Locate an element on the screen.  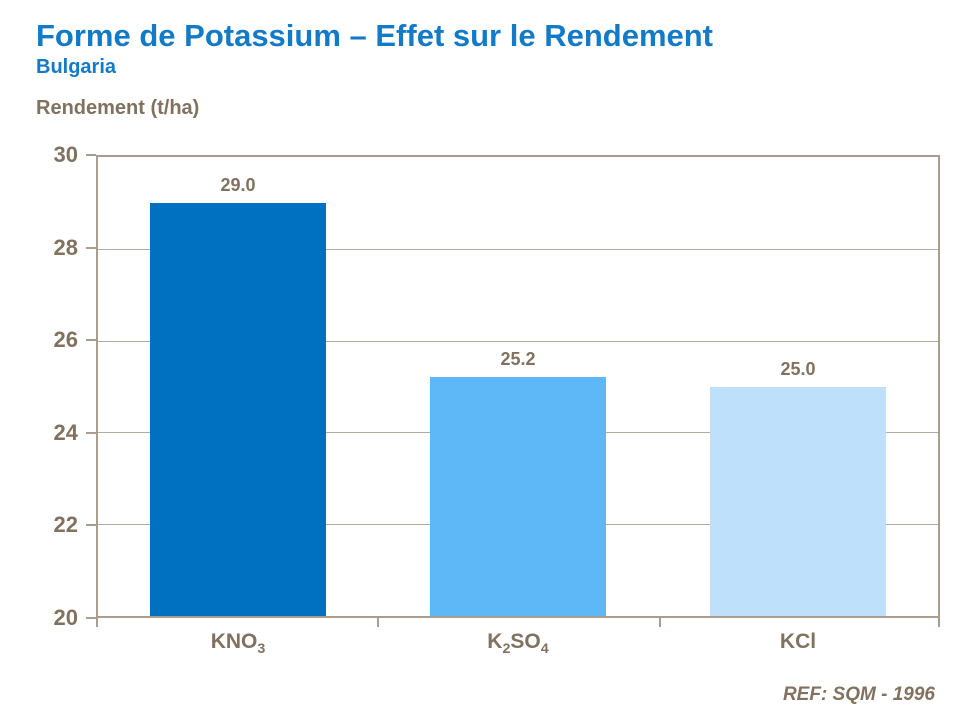
y-axis-tick-label: 26 is located at coordinates (65, 340).